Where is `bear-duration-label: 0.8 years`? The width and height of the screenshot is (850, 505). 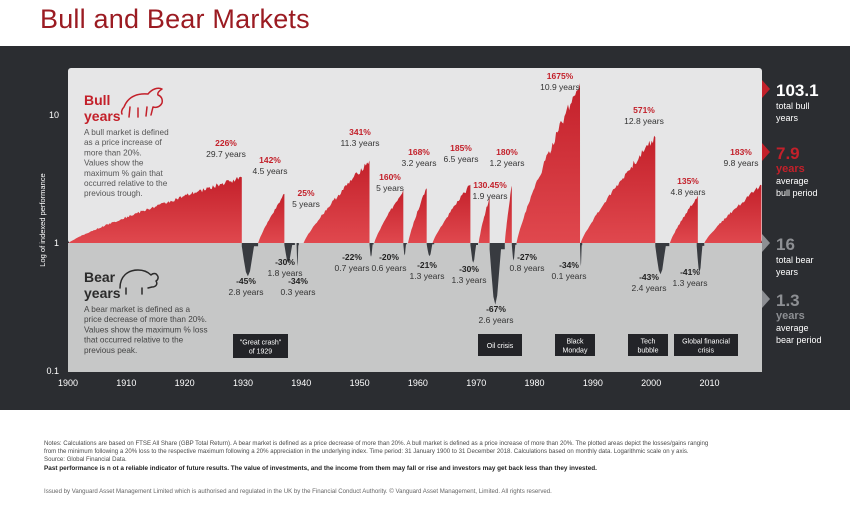 bear-duration-label: 0.8 years is located at coordinates (527, 268).